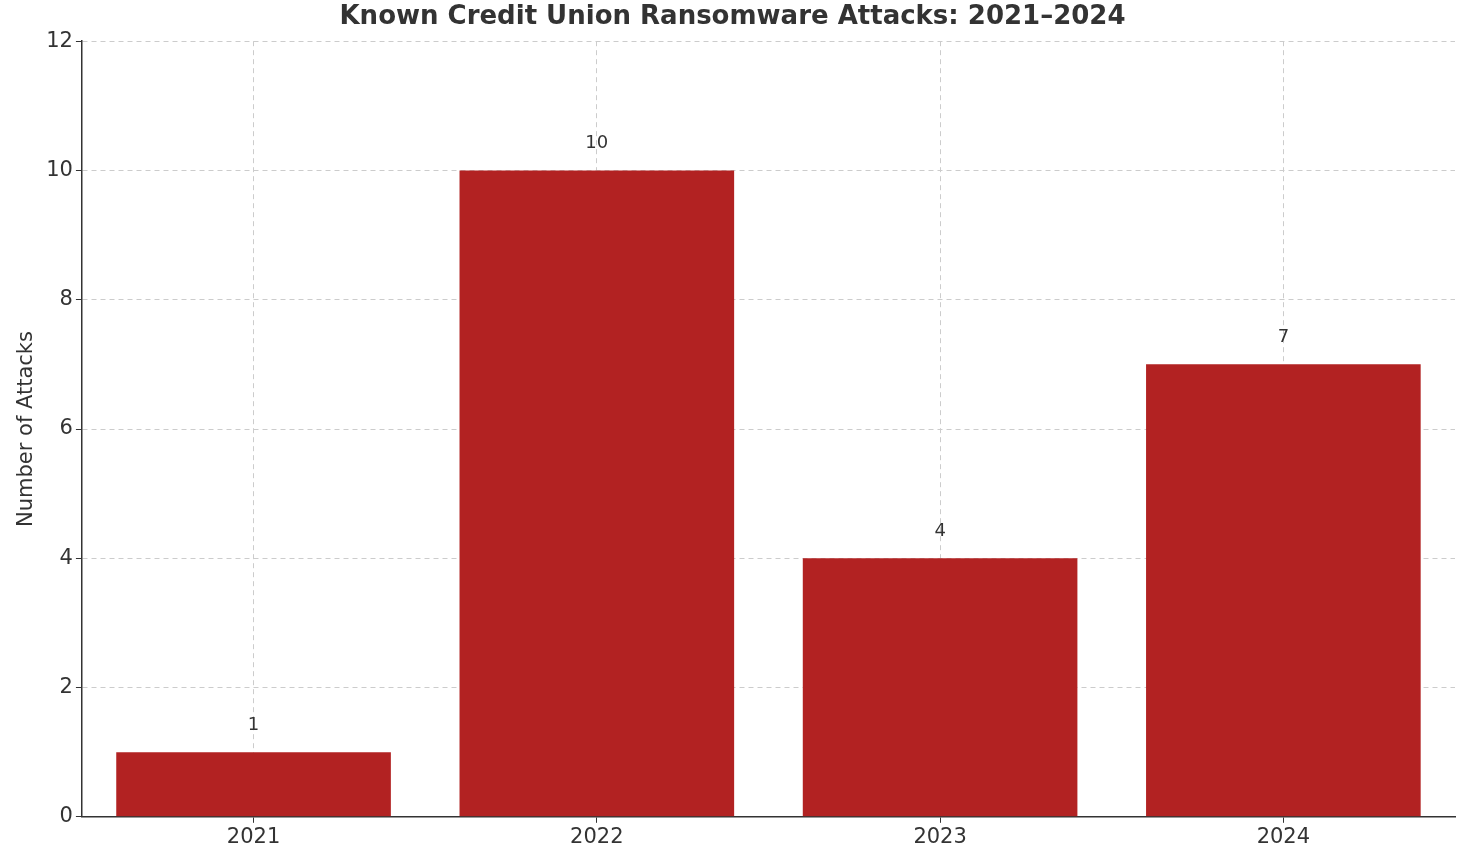 The image size is (1457, 852). Describe the element at coordinates (597, 142) in the screenshot. I see `data-label: 10` at that location.